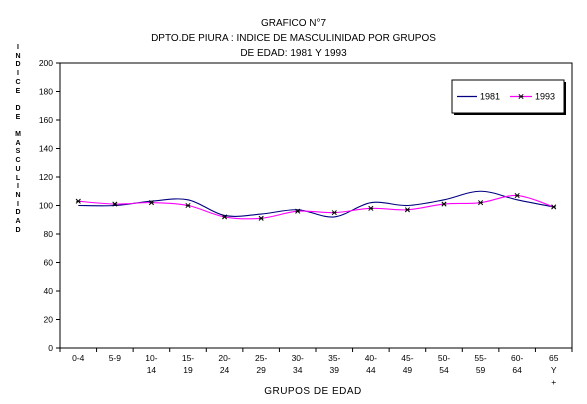  What do you see at coordinates (545, 97) in the screenshot?
I see `legend-label-1993: 1993` at bounding box center [545, 97].